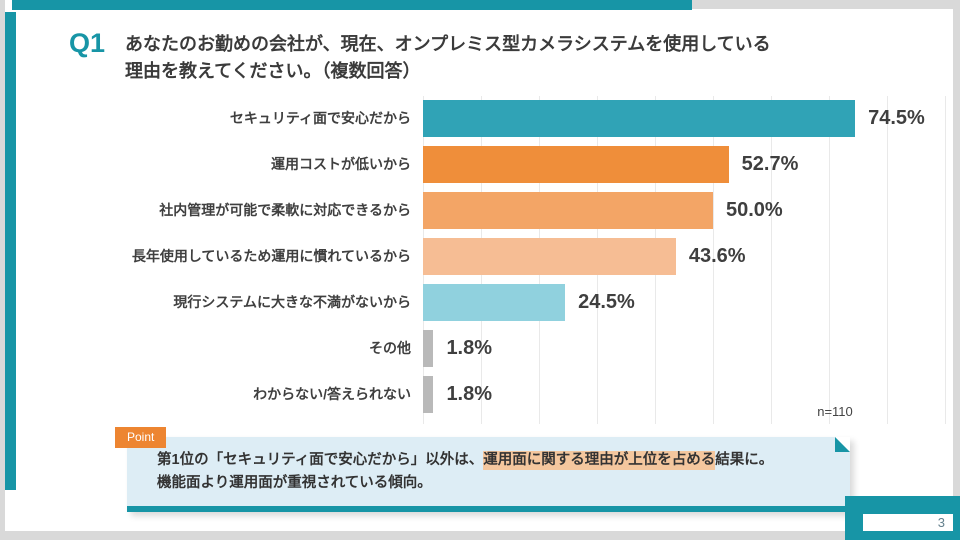  What do you see at coordinates (141, 437) in the screenshot?
I see `point-tab-label: Point` at bounding box center [141, 437].